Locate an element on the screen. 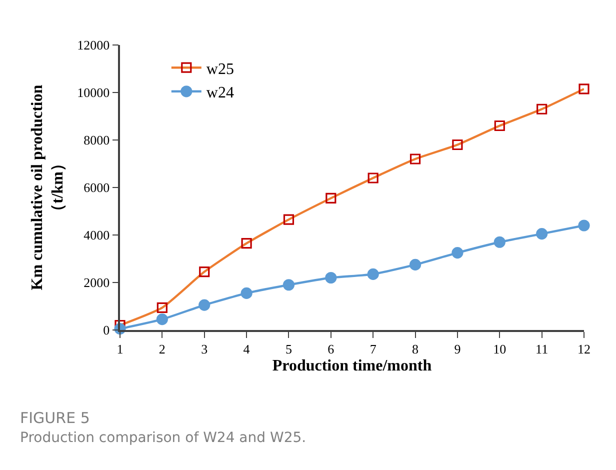  y-tick-label: 2000 is located at coordinates (97, 282).